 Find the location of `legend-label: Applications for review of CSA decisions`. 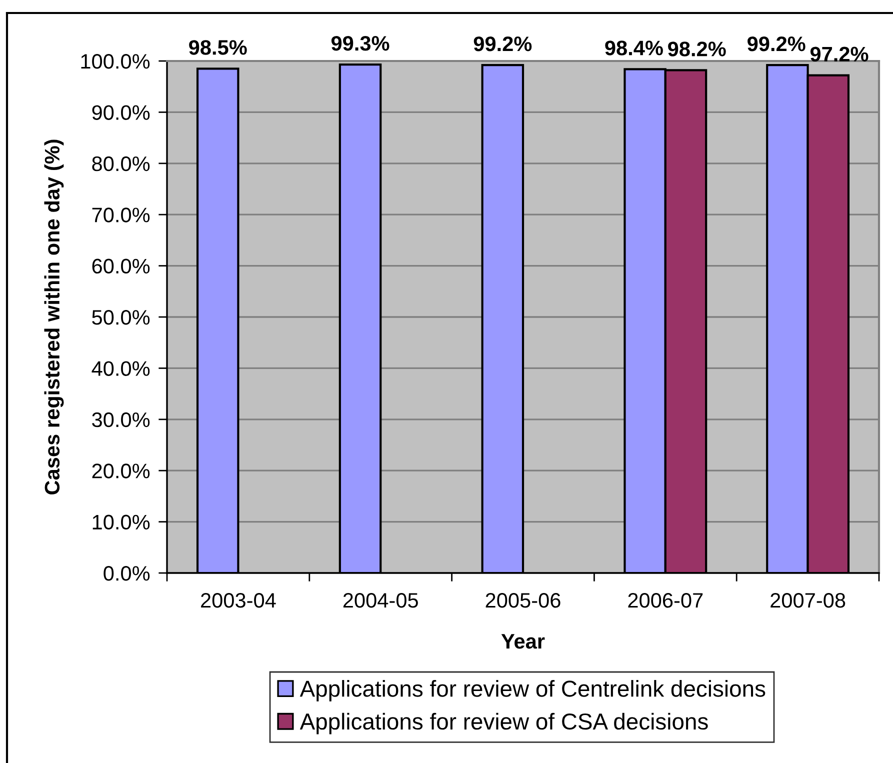

legend-label: Applications for review of CSA decisions is located at coordinates (504, 723).